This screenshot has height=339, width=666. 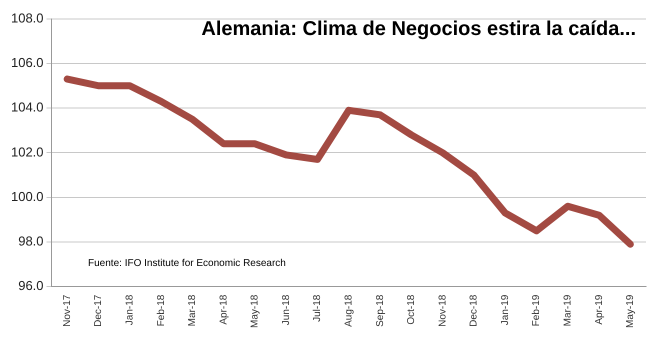 What do you see at coordinates (224, 309) in the screenshot?
I see `x-tick-label: Apr-18` at bounding box center [224, 309].